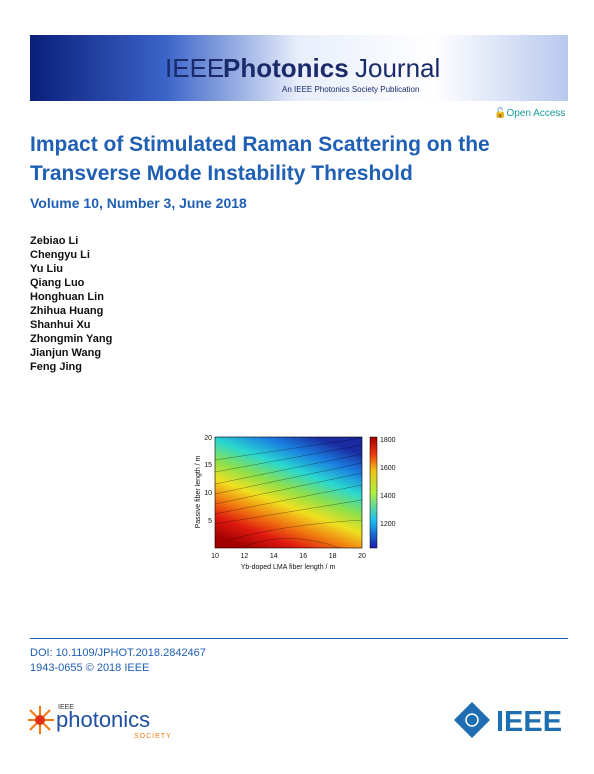 The height and width of the screenshot is (774, 594). I want to click on publication: An IEEE Photonics Society Publication, so click(350, 89).